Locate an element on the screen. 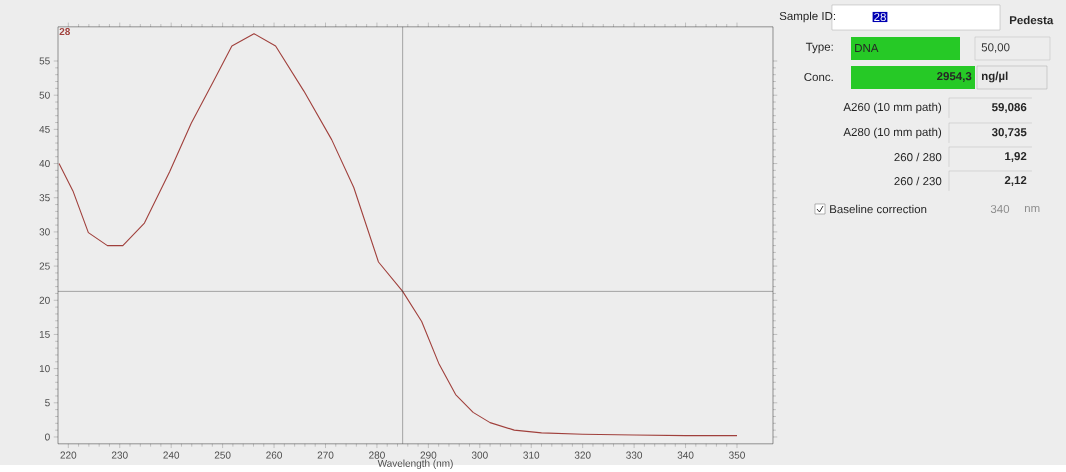 The width and height of the screenshot is (1066, 472). y-tick-label: 55 is located at coordinates (44, 61).